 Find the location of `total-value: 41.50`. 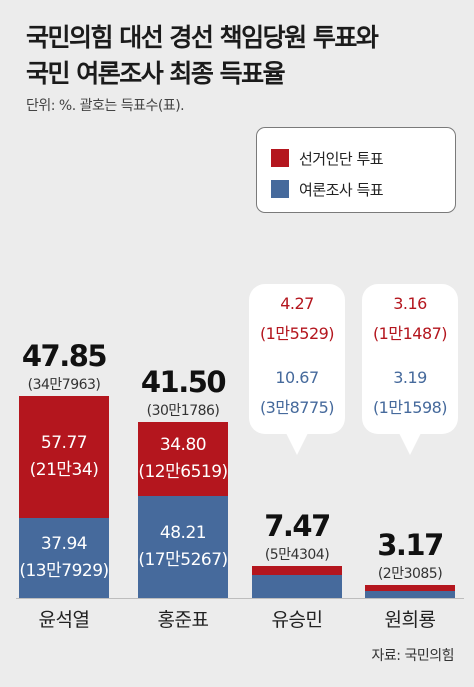

total-value: 41.50 is located at coordinates (183, 382).